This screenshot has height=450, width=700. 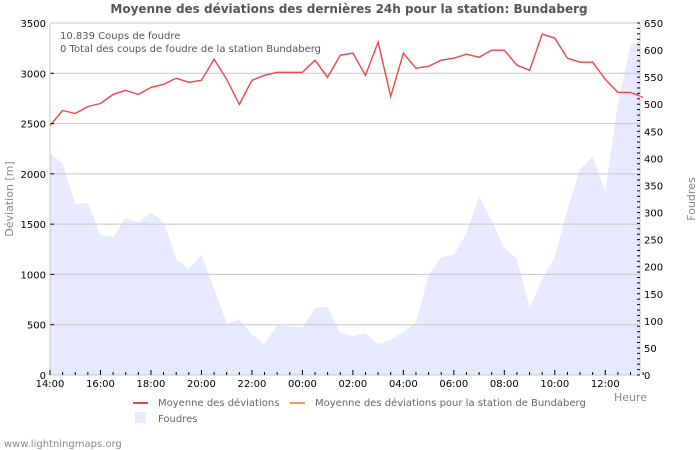 I want to click on y-axis-right-label: Foudres, so click(x=691, y=199).